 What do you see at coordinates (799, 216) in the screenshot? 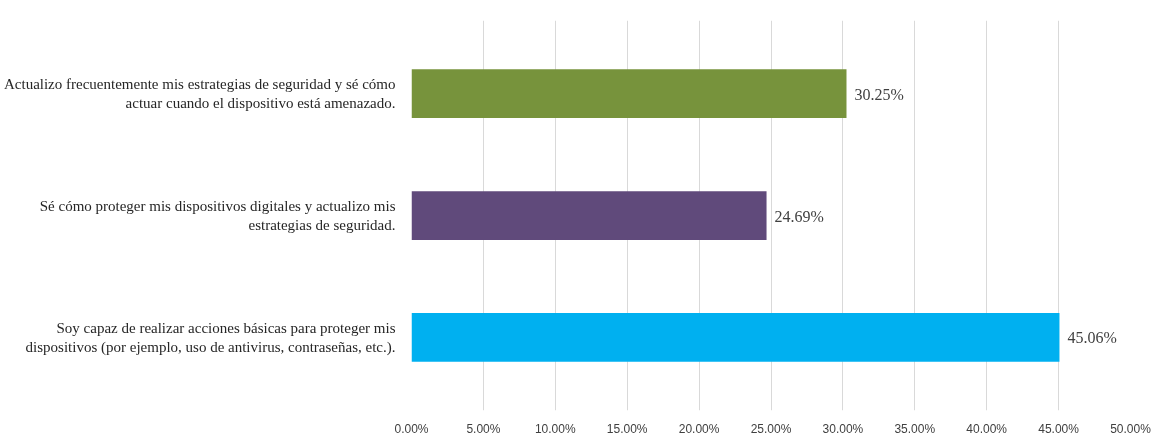
I see `data-label: 24.69%` at bounding box center [799, 216].